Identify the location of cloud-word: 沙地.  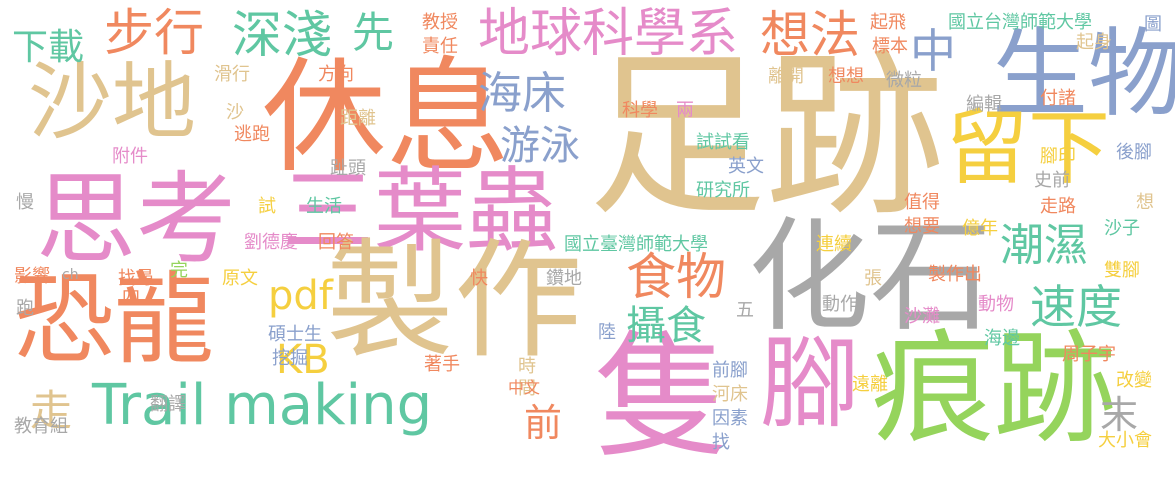
(112, 102).